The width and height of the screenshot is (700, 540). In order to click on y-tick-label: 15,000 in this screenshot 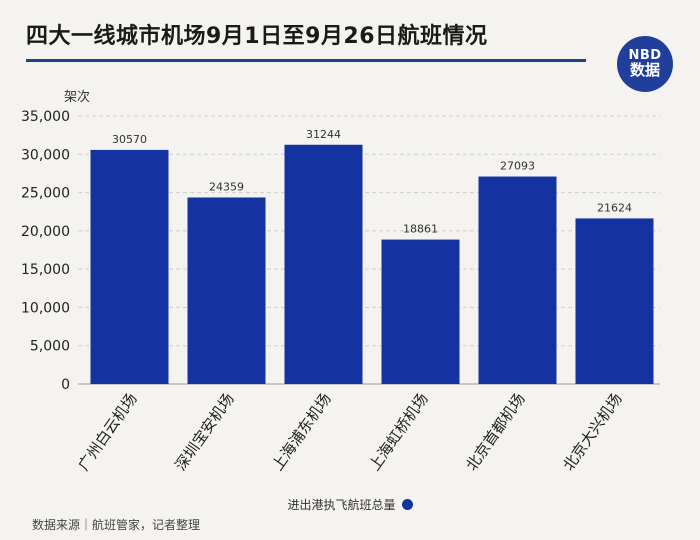, I will do `click(45, 270)`.